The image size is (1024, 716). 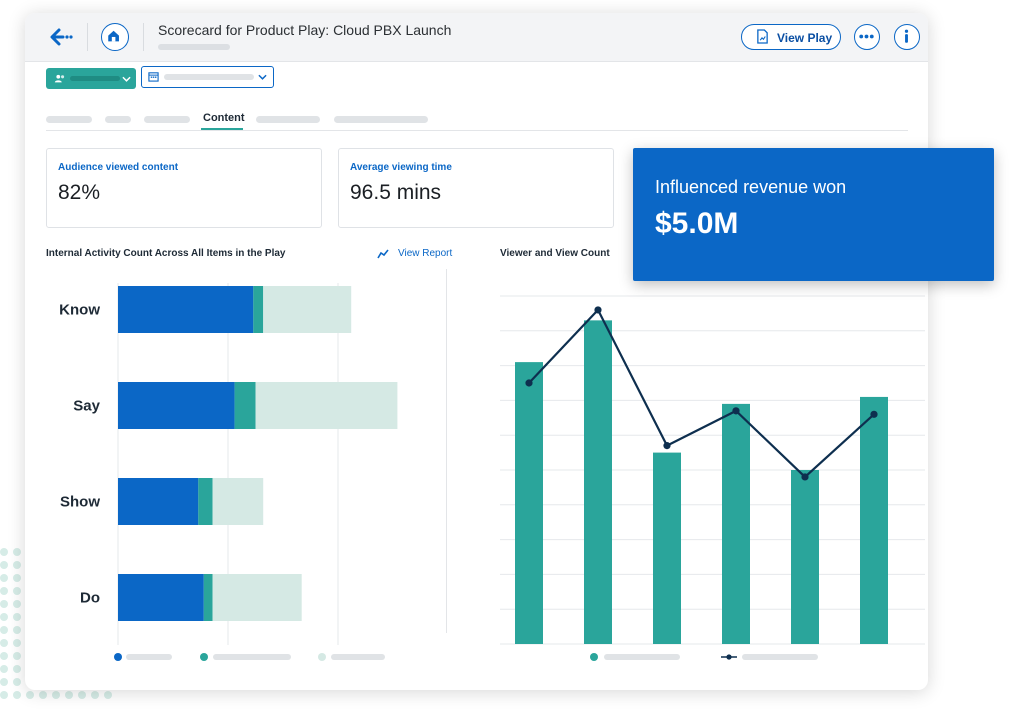 I want to click on home-button, so click(x=115, y=37).